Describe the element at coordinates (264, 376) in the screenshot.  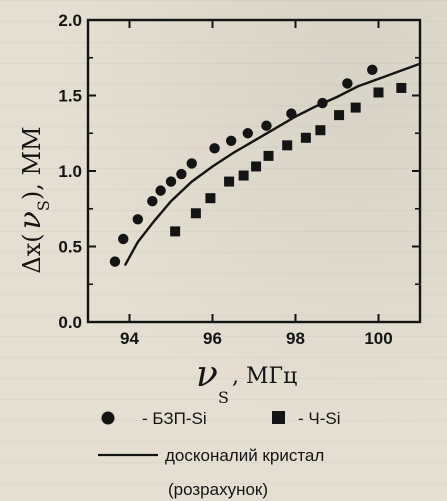
I see `x-axis-title-tail: , МГц` at that location.